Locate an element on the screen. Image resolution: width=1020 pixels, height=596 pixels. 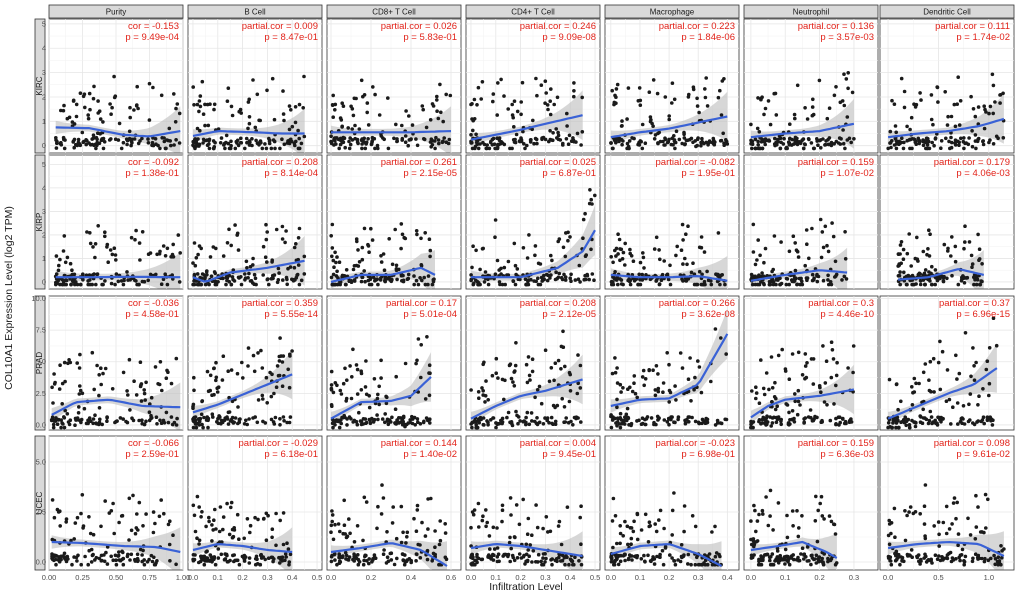
trend-line is located at coordinates (941, 274).